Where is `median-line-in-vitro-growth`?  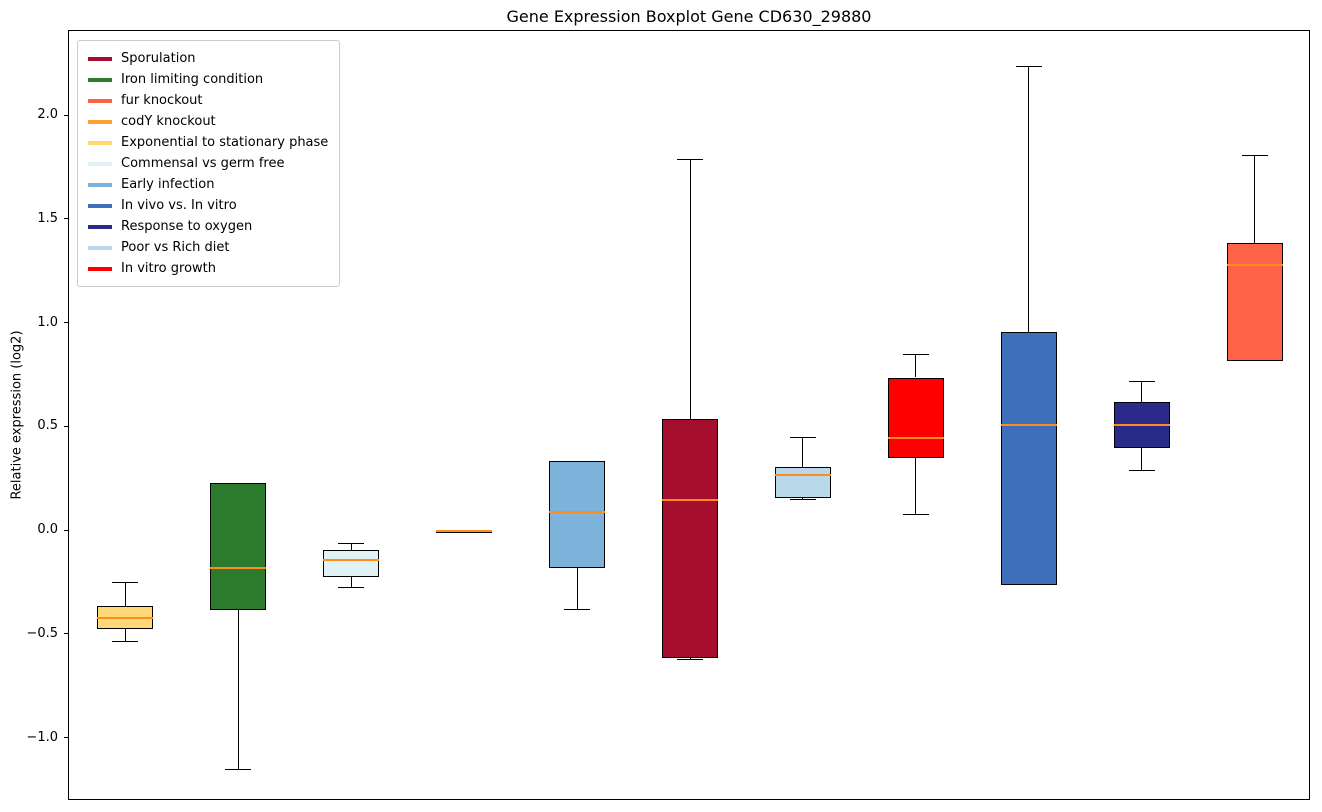 median-line-in-vitro-growth is located at coordinates (915, 437).